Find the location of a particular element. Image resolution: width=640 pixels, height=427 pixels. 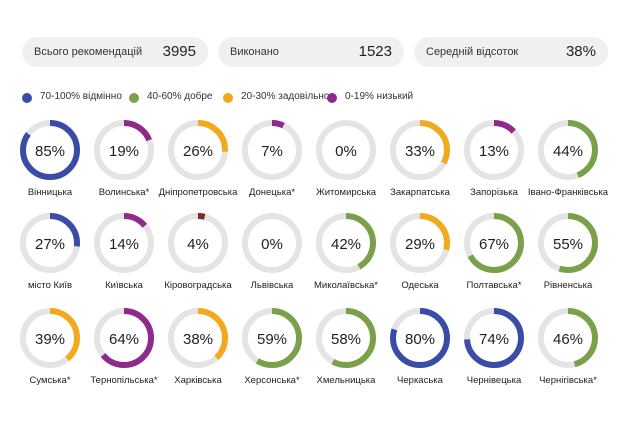

legend-label-low: 0-19% низький is located at coordinates (379, 96).